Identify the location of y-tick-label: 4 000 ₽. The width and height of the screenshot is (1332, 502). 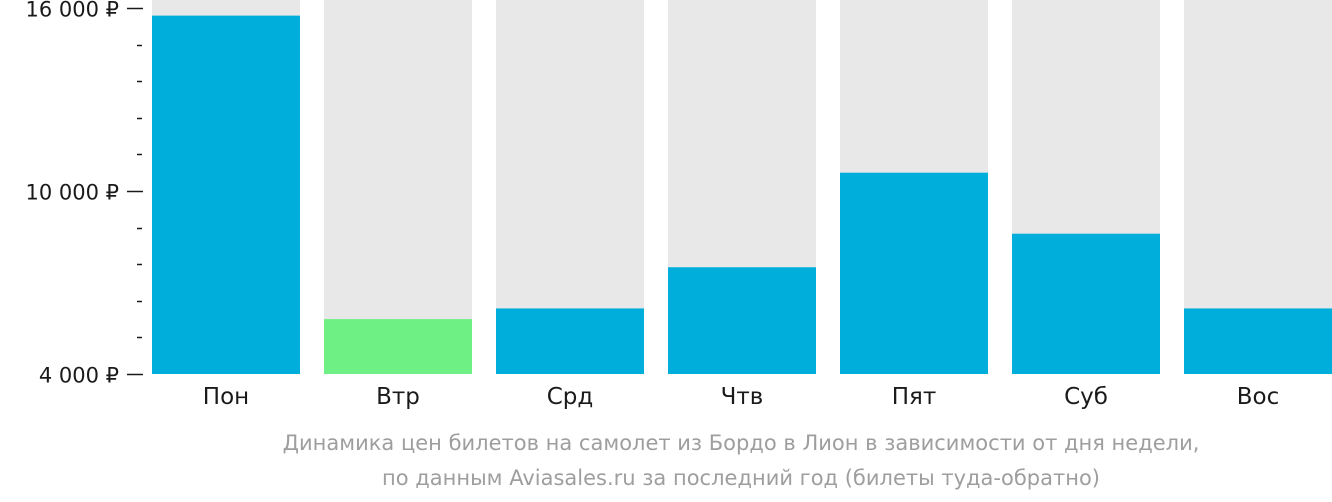
(79, 376).